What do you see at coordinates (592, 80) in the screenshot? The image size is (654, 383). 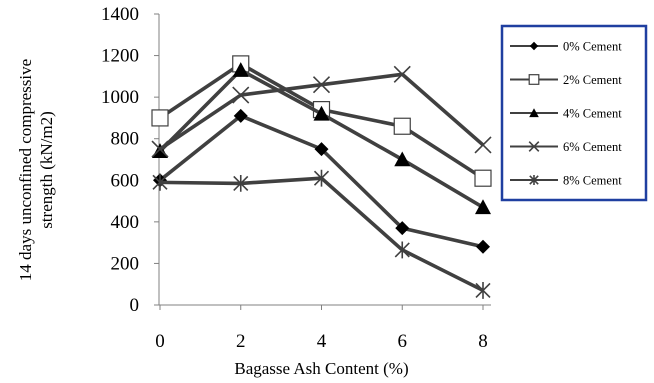 I see `legend-label: 2% Cement` at bounding box center [592, 80].